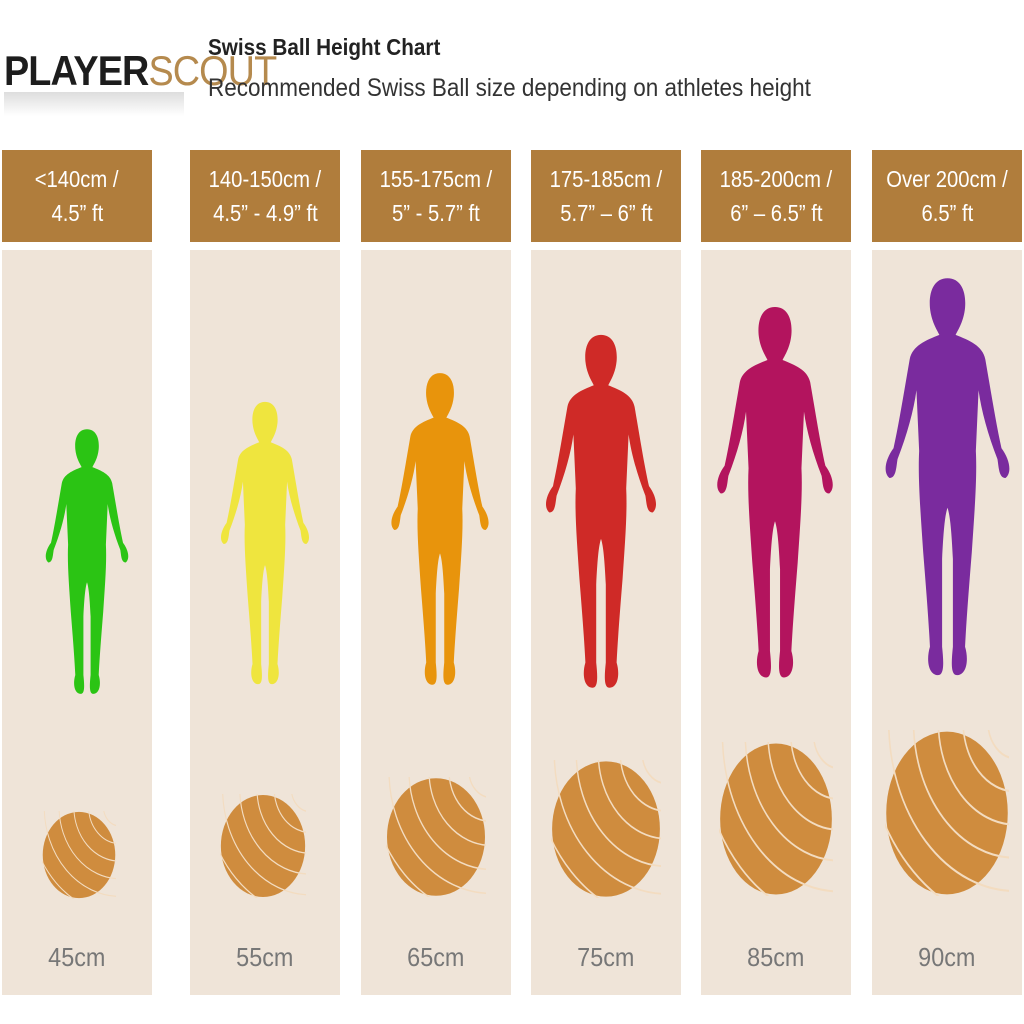 The height and width of the screenshot is (1024, 1024). Describe the element at coordinates (265, 179) in the screenshot. I see `height-range-cm: 140-150cm /` at that location.